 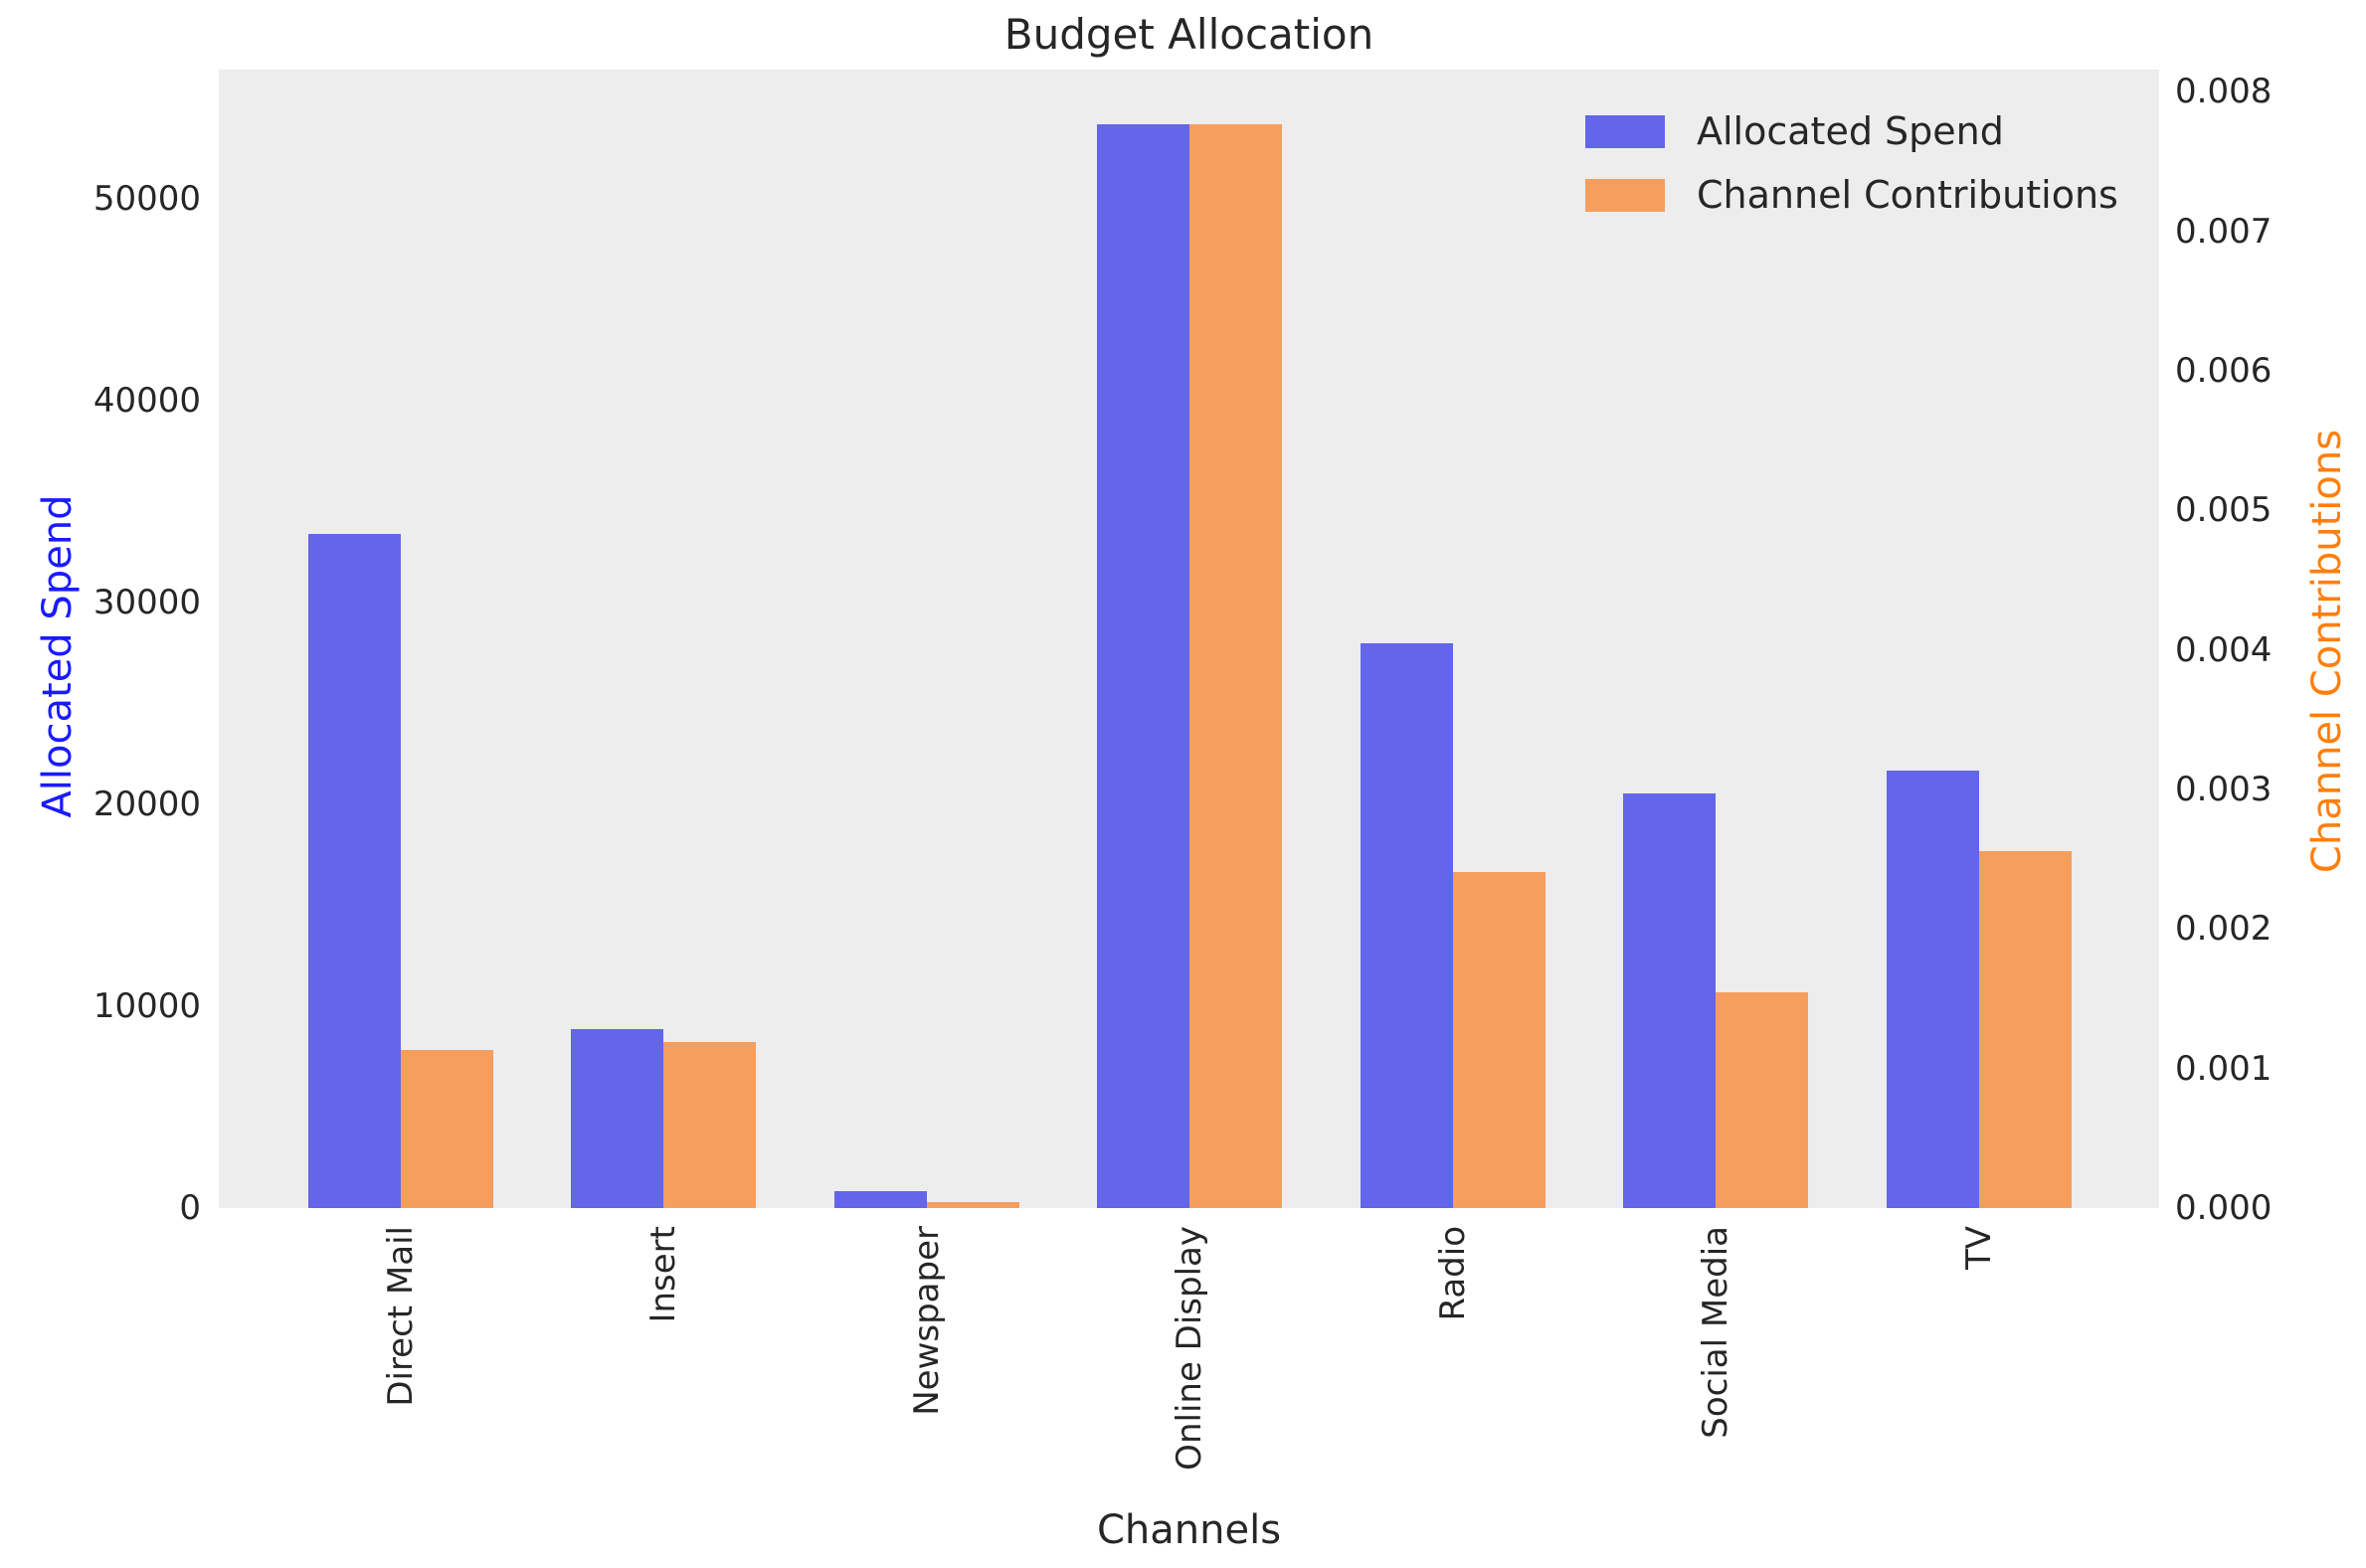 I want to click on bar-allocated-spend-insert, so click(x=617, y=1118).